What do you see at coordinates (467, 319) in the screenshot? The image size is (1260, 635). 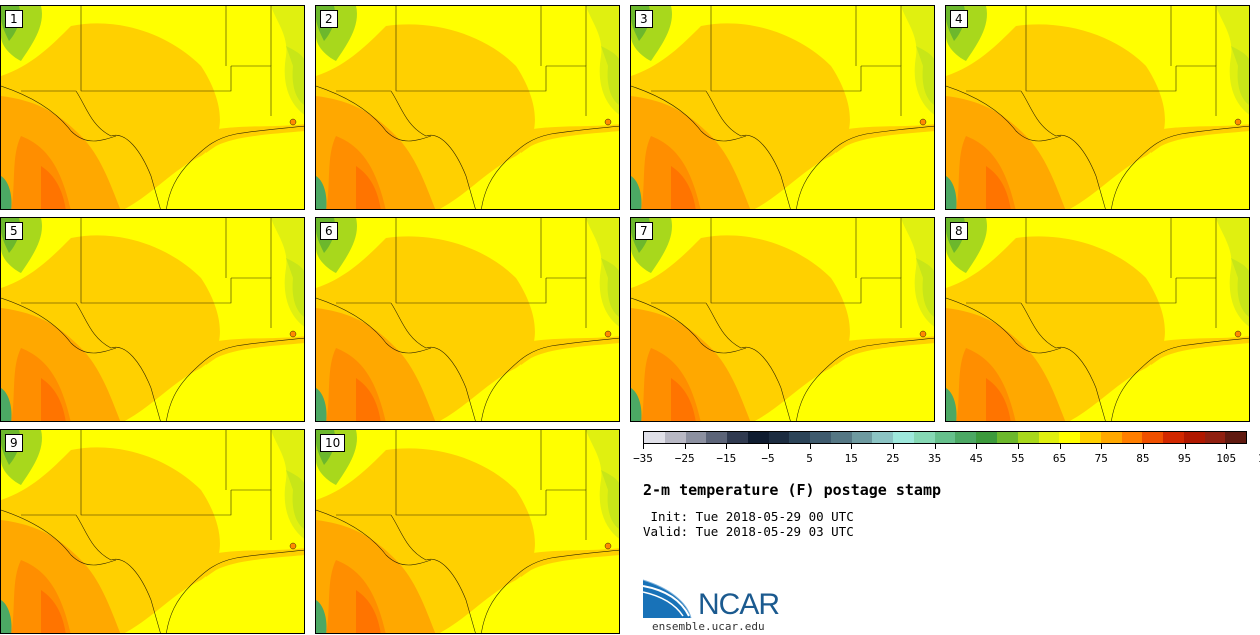 I see `map-panel-6: 6` at bounding box center [467, 319].